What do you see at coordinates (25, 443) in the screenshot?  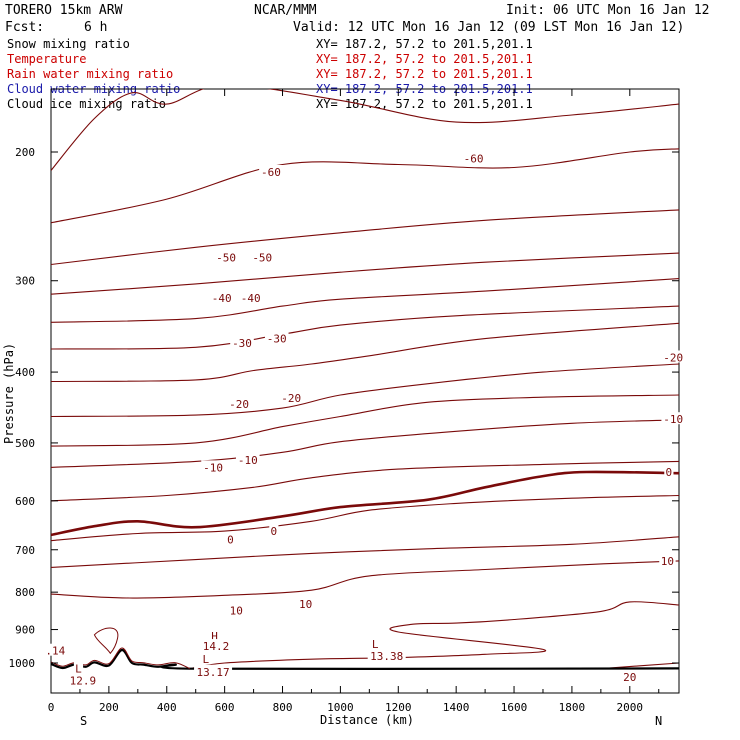 I see `y-tick-label: 500` at bounding box center [25, 443].